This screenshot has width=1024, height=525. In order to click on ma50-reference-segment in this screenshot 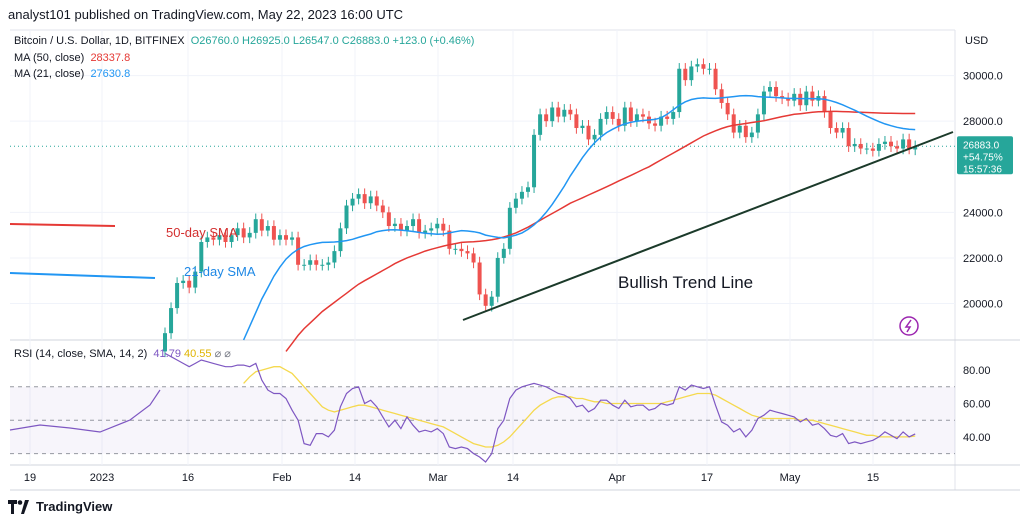, I will do `click(62, 225)`.